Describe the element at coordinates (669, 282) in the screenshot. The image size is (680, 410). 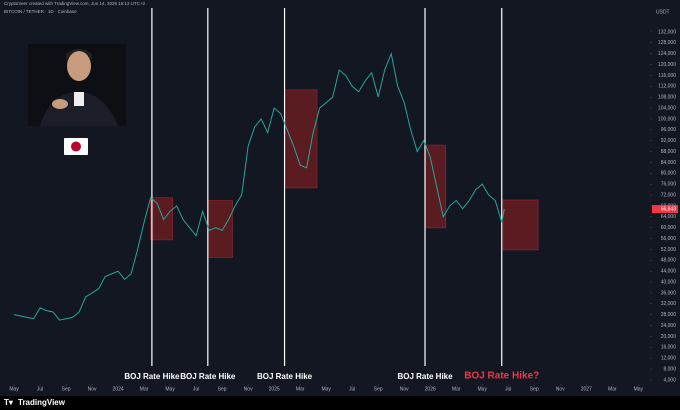
I see `y-tick-label: 40,000` at that location.